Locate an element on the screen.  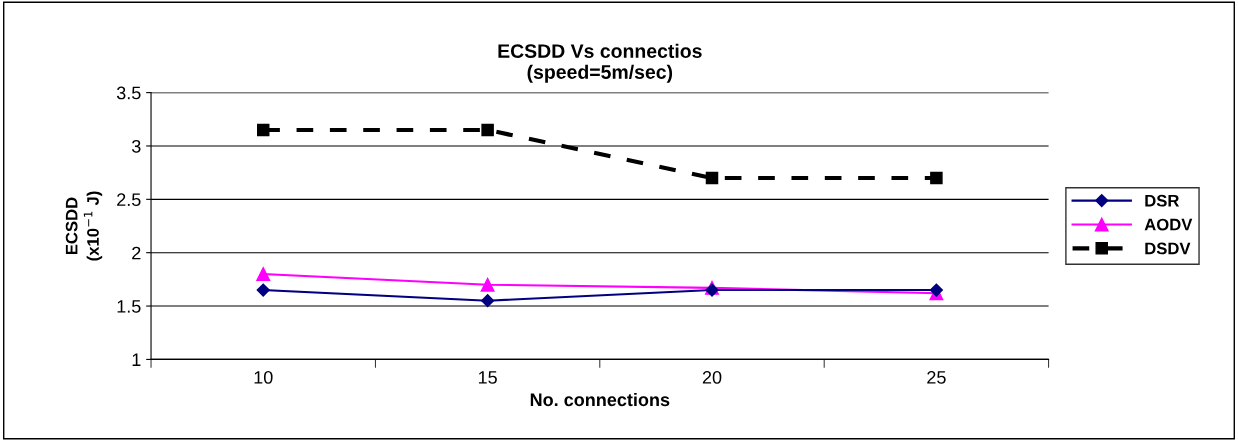
x-tick-label: 20 is located at coordinates (712, 377).